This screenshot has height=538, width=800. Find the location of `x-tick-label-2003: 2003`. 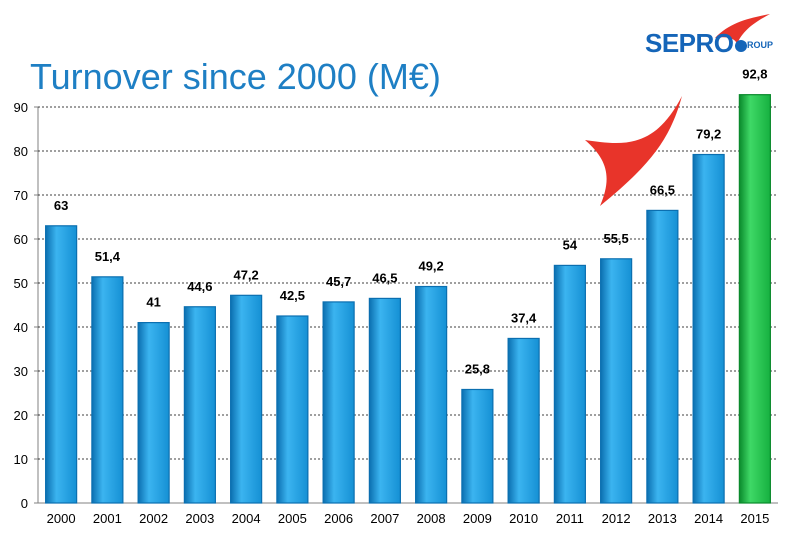

x-tick-label-2003: 2003 is located at coordinates (199, 518).